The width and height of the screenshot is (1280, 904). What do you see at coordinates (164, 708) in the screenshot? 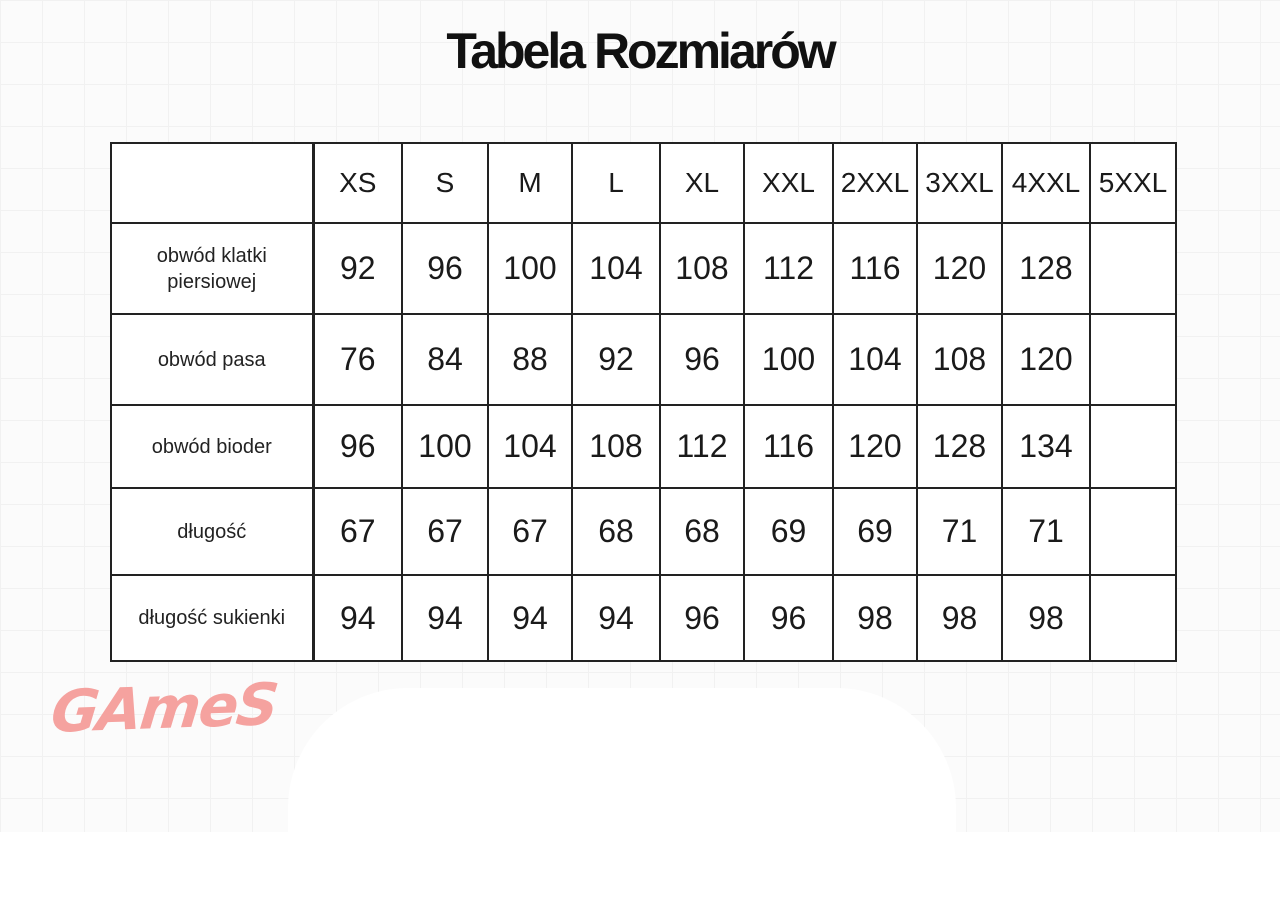
I see `games-logo: GAmeS` at bounding box center [164, 708].